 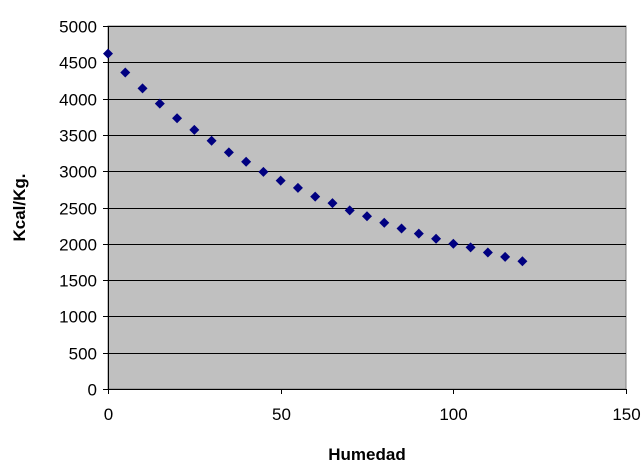 I want to click on y-tick-label: 500, so click(x=83, y=354).